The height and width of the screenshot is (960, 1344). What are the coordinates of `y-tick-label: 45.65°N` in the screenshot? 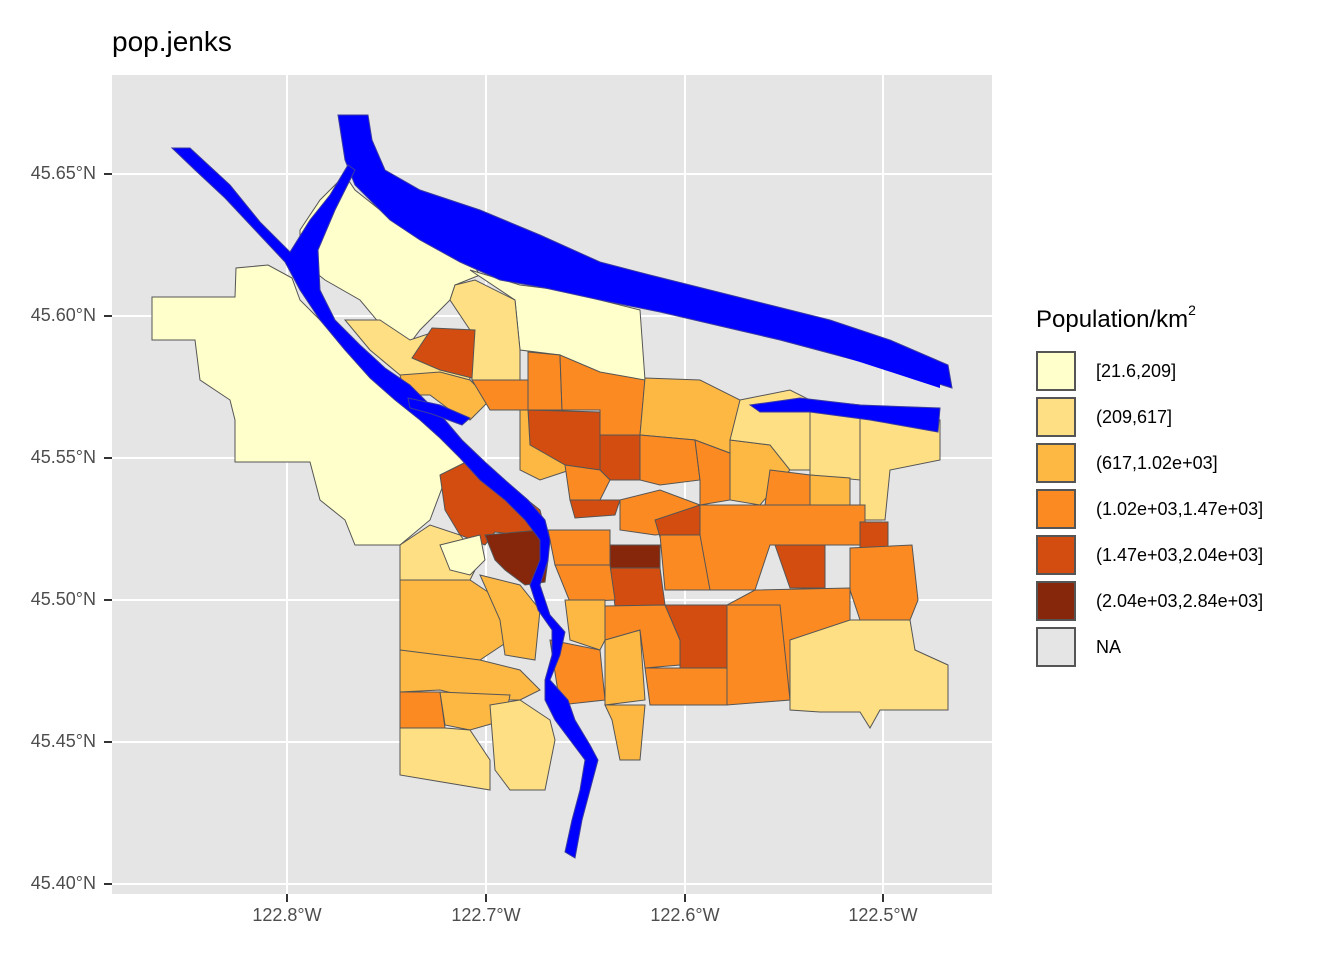 It's located at (63, 173).